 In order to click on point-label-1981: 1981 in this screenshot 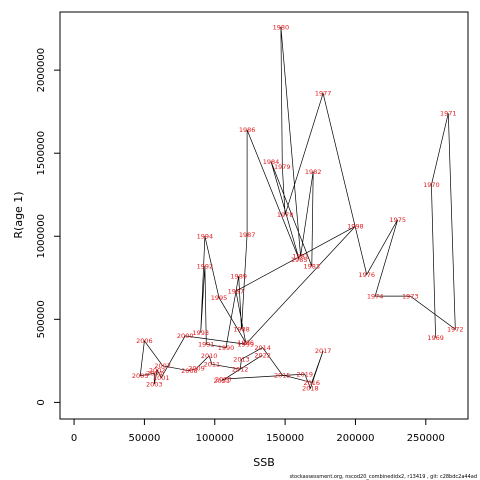, I will do `click(300, 257)`.